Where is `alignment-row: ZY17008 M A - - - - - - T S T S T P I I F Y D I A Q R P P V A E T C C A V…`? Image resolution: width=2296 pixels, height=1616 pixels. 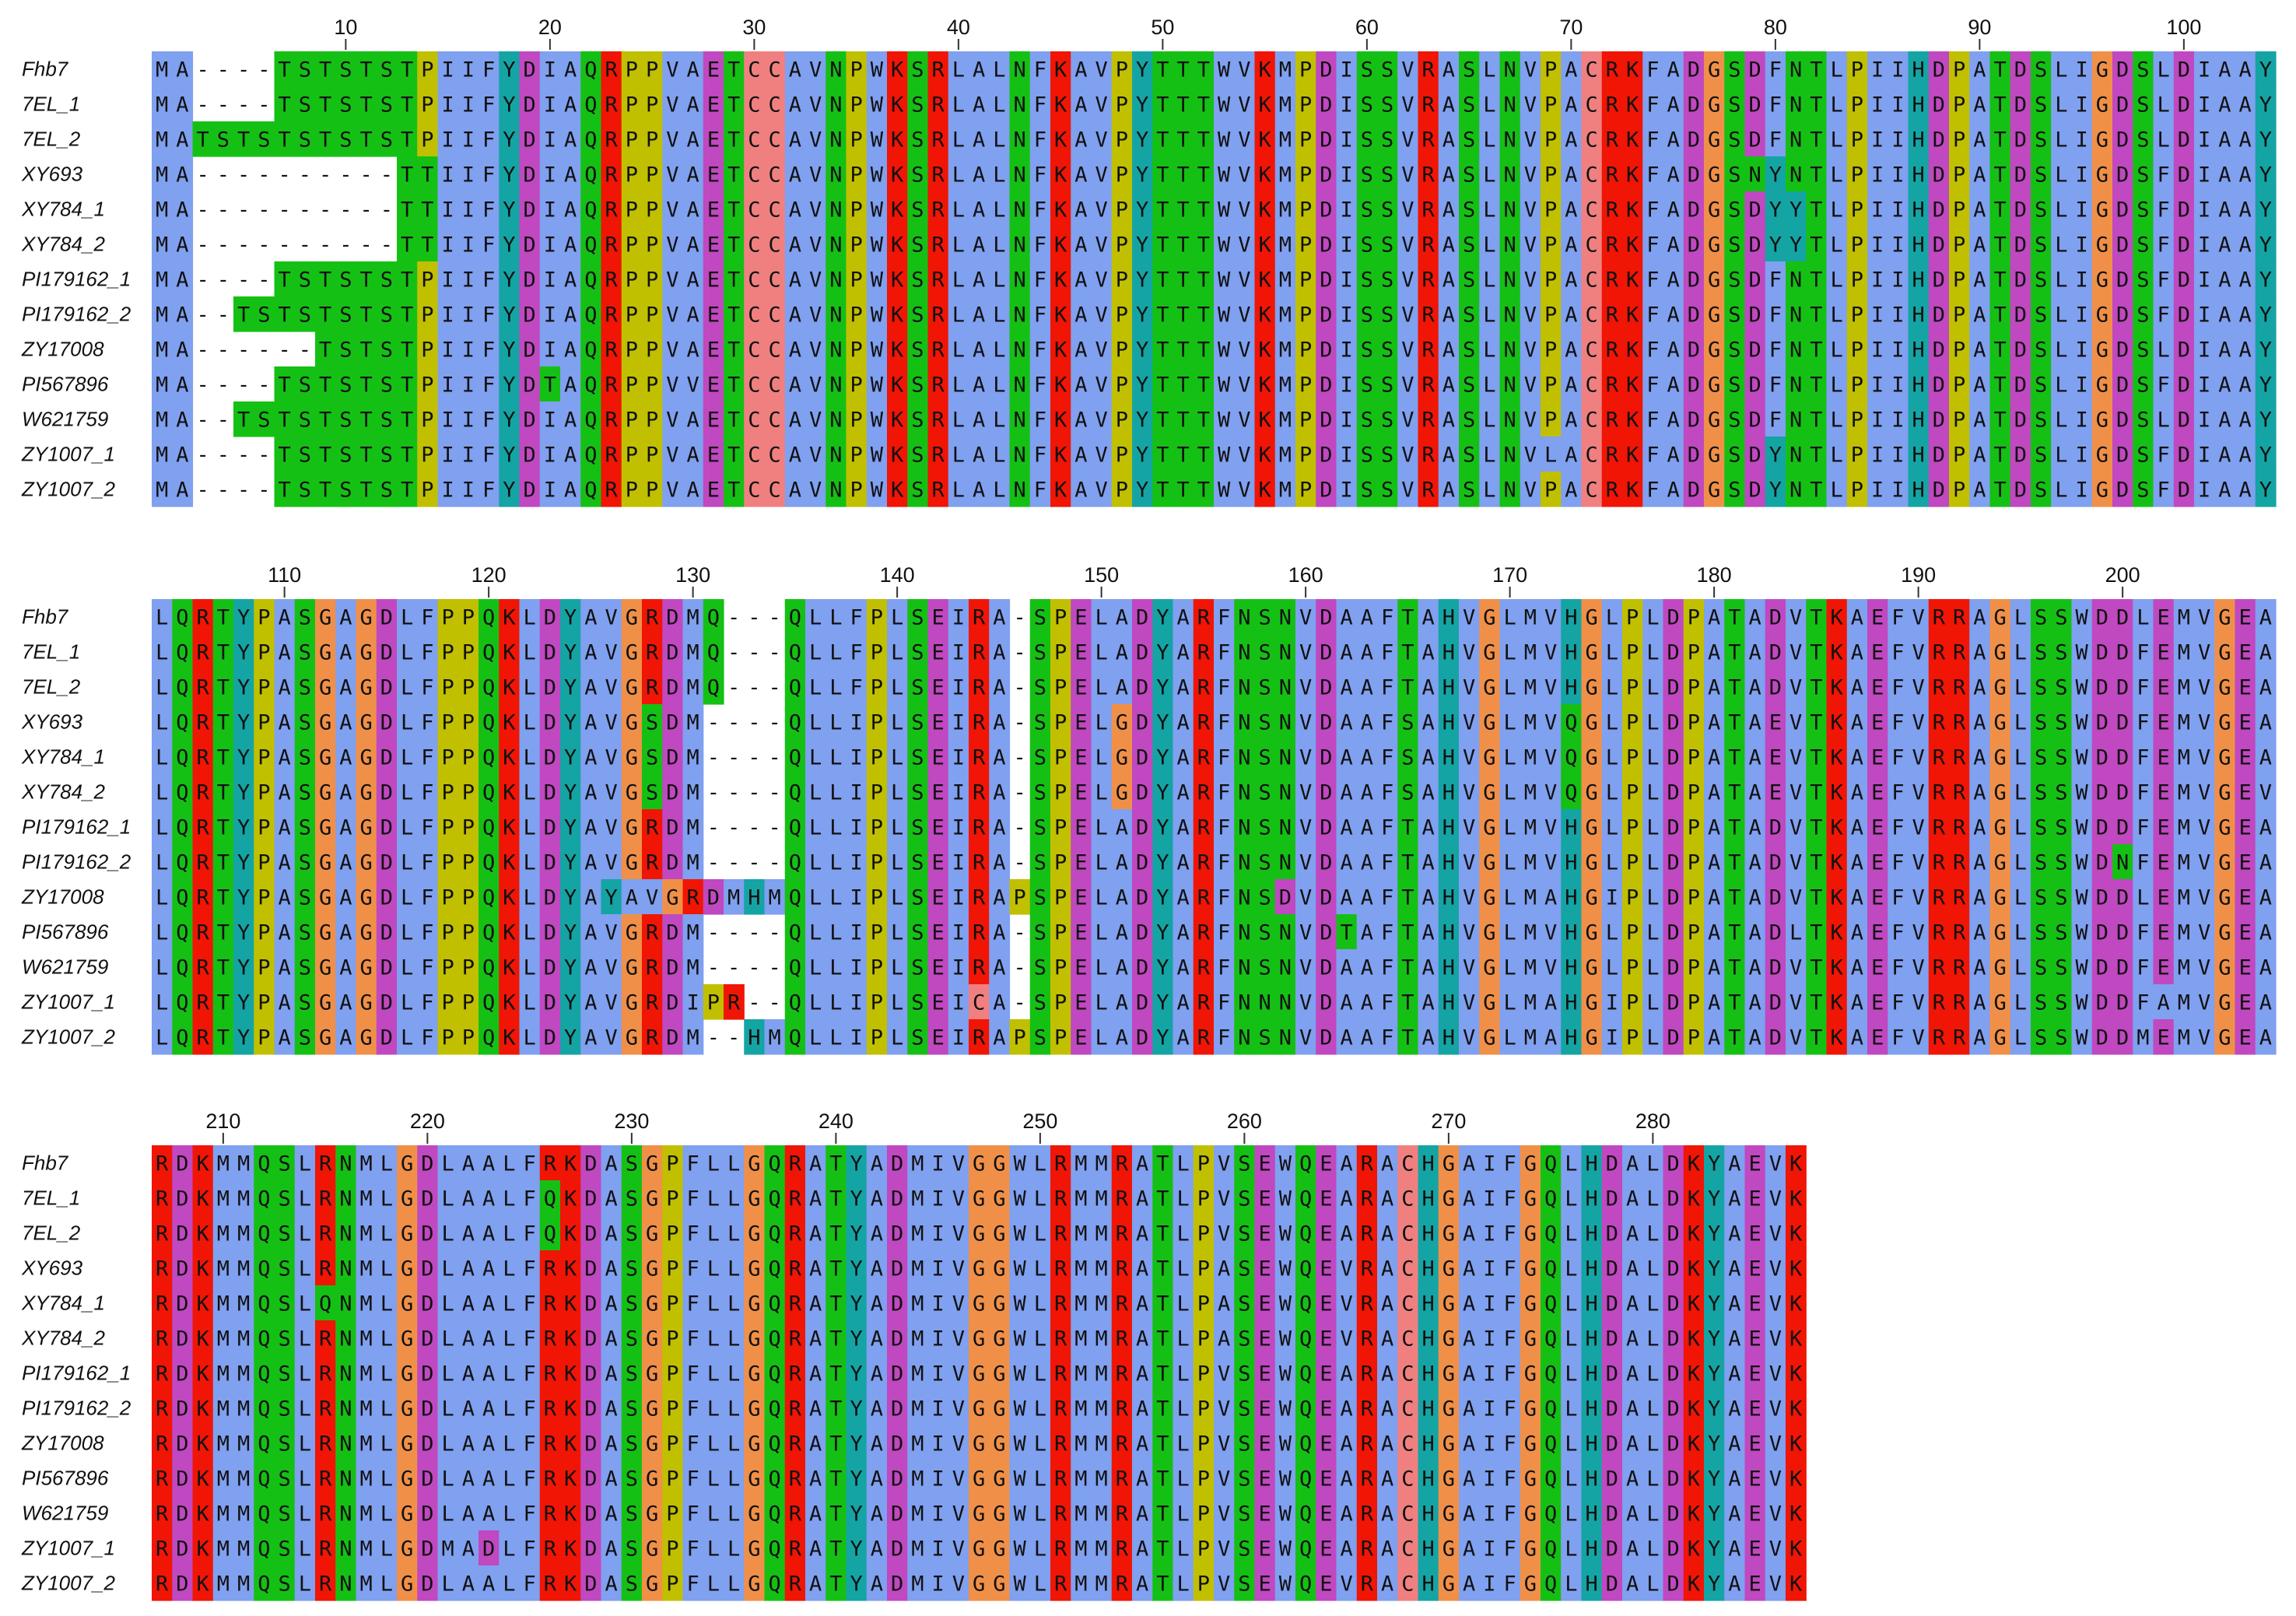 alignment-row: ZY17008 M A - - - - - - T S T S T P I I F Y D I A Q R P P V A E T C C A V… is located at coordinates (1149, 349).